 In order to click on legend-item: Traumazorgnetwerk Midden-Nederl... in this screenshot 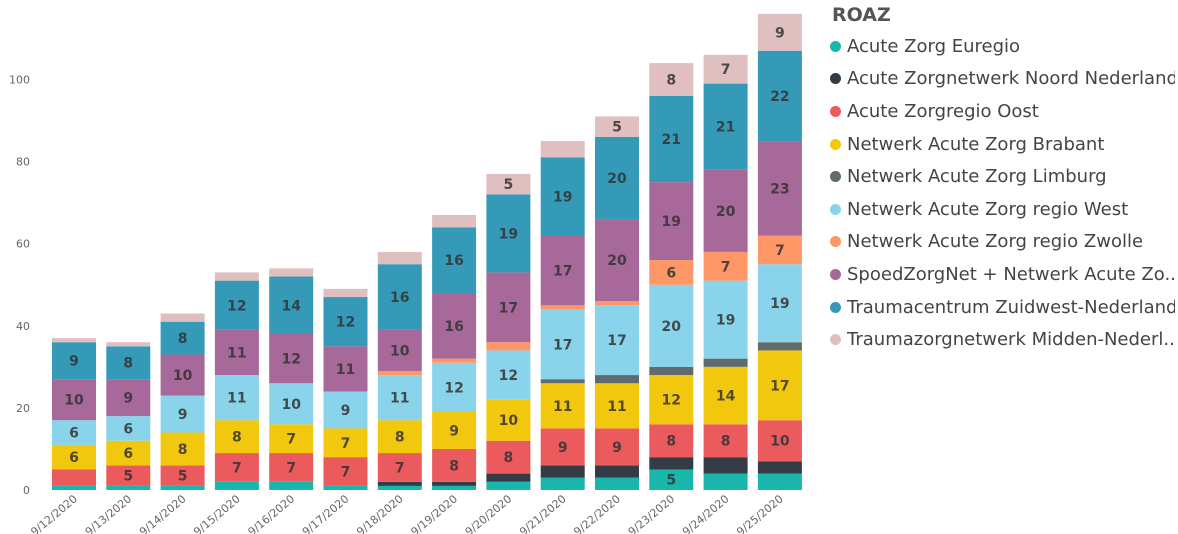, I will do `click(1002, 339)`.